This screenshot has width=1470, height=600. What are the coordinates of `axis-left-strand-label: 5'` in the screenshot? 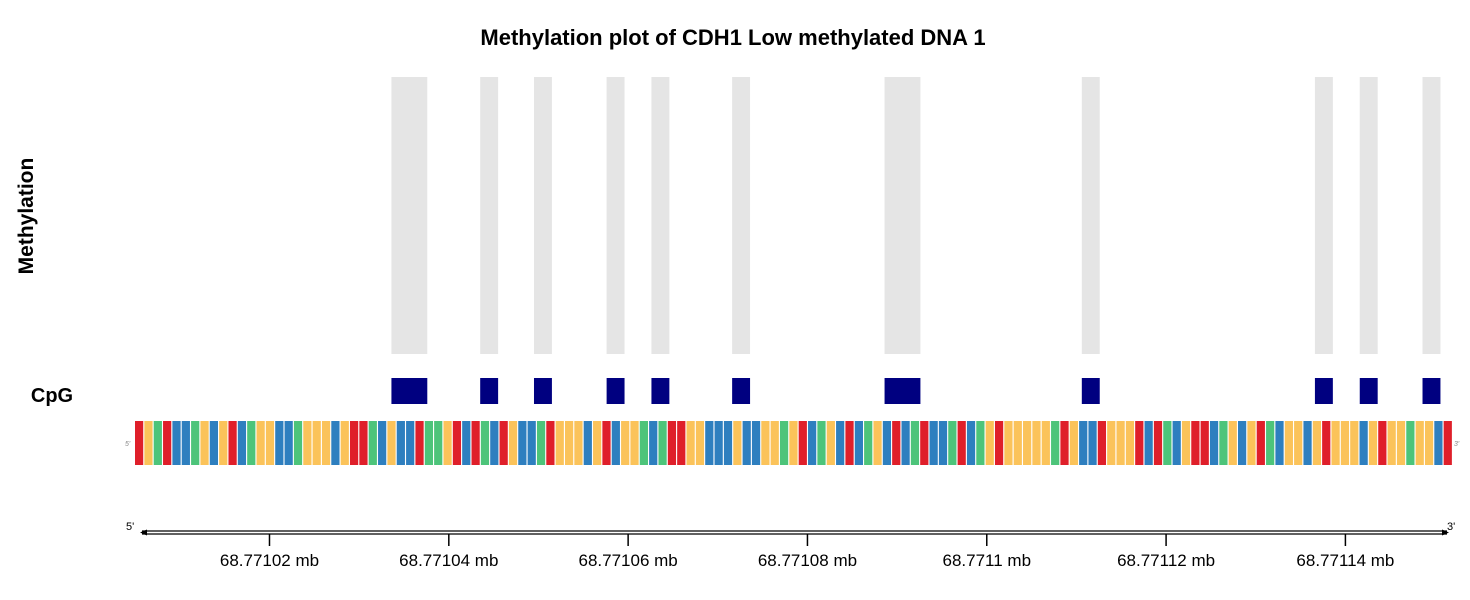 It's located at (130, 527).